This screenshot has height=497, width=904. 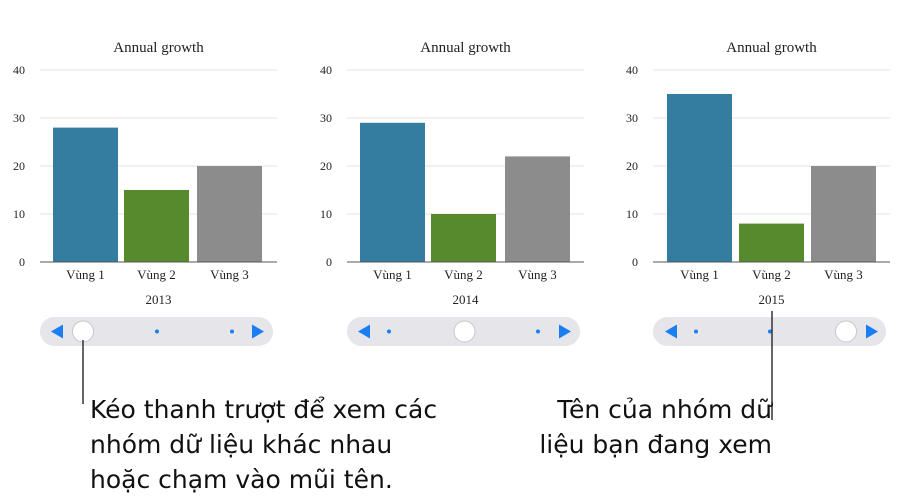 I want to click on data-group-name: 2015, so click(x=772, y=299).